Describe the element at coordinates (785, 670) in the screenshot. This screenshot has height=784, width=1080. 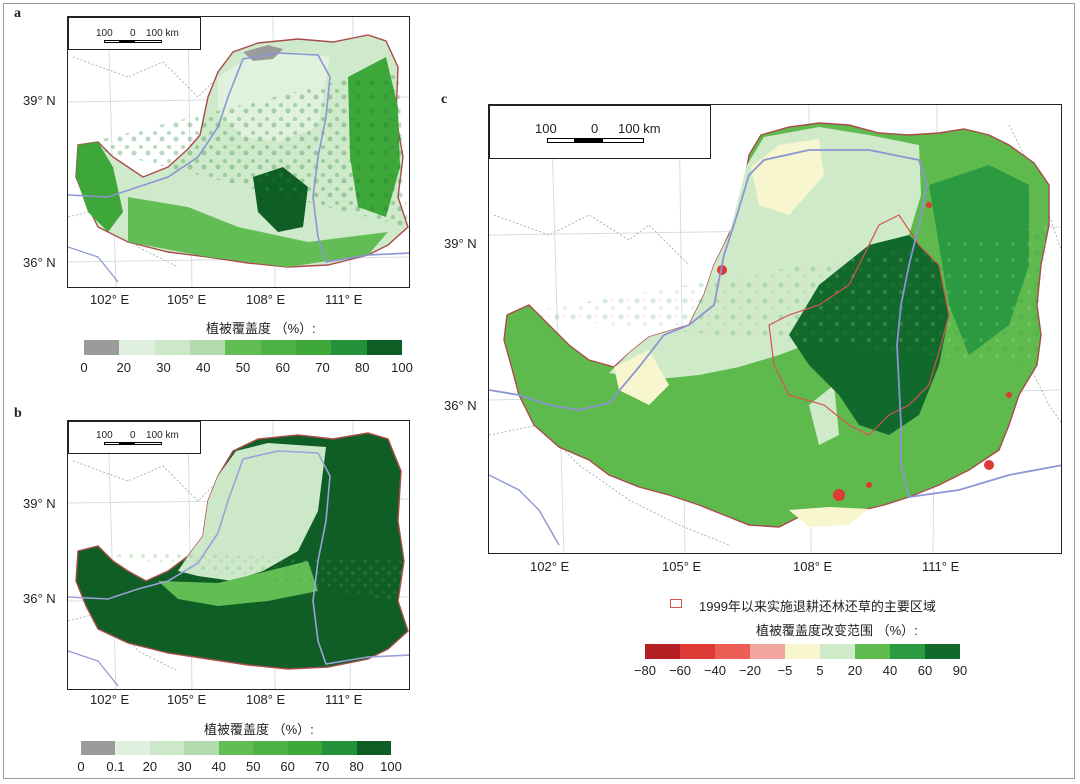
I see `legend-tick-label: −5` at that location.